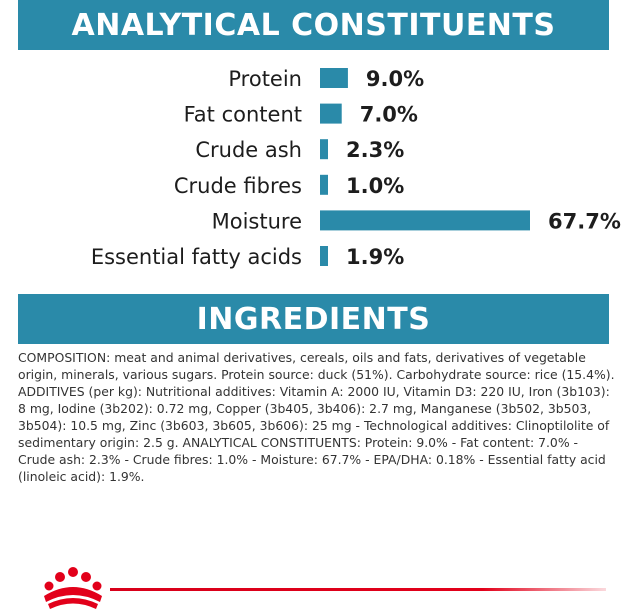 This screenshot has width=626, height=612. What do you see at coordinates (257, 221) in the screenshot?
I see `category-label: Moisture` at bounding box center [257, 221].